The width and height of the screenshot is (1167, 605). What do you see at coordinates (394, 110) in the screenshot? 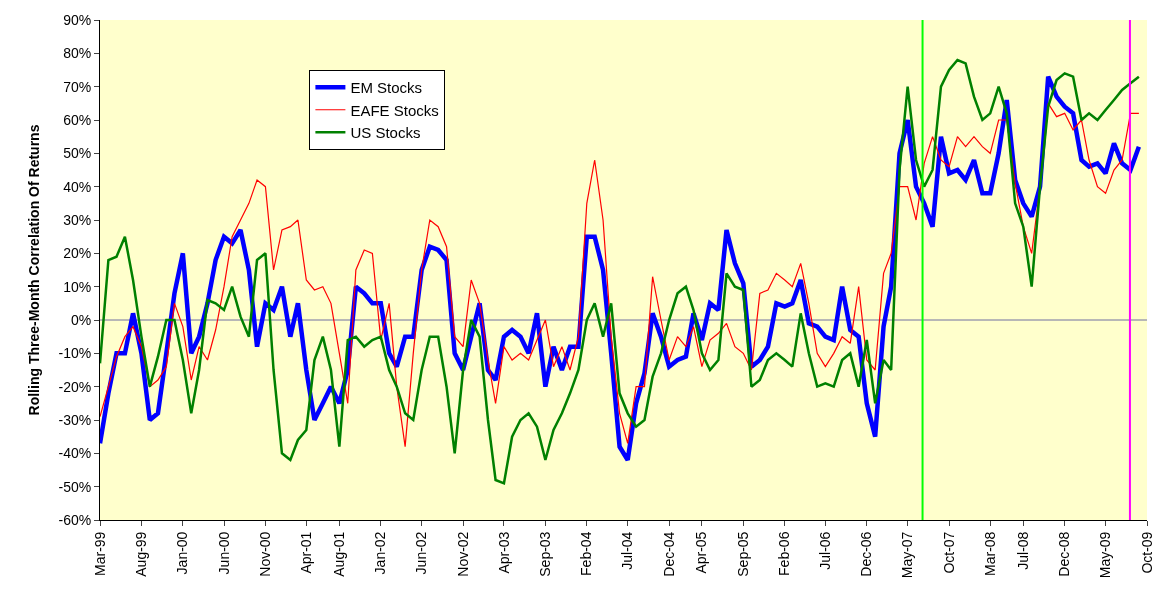
I see `legend-label: EAFE Stocks` at bounding box center [394, 110].